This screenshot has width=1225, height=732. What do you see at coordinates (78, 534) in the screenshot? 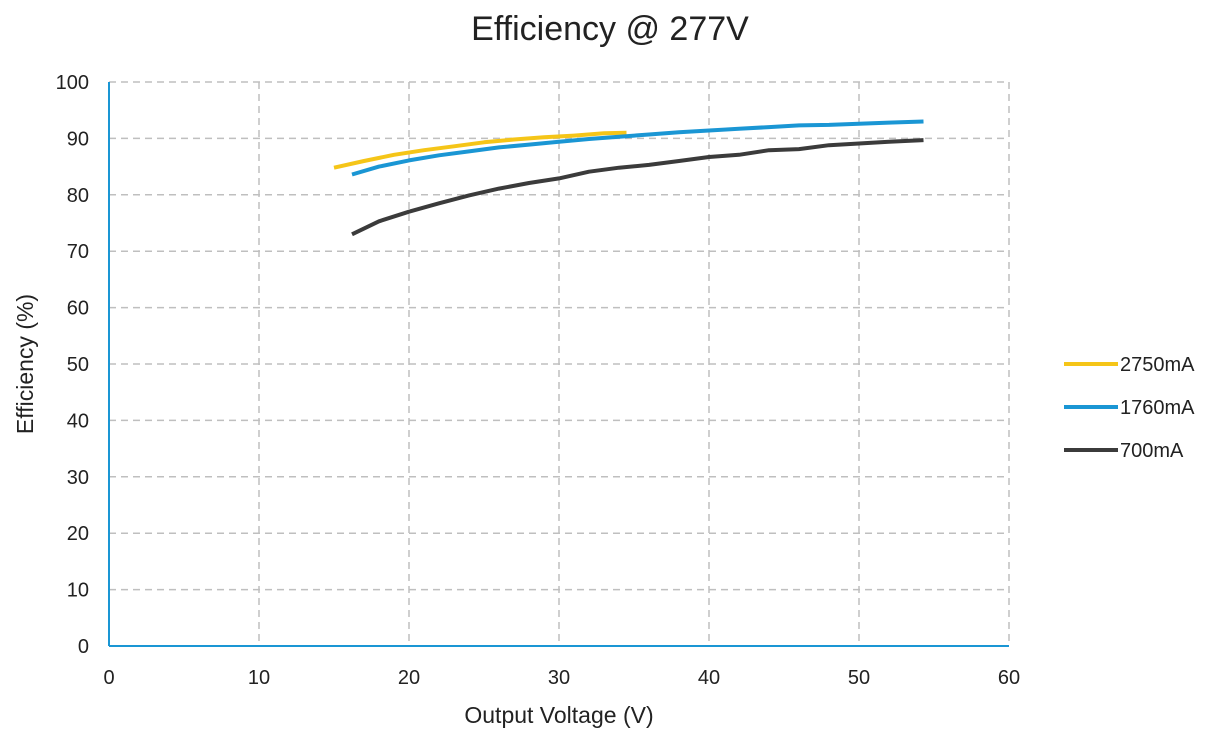
I see `y-tick-label: 20` at bounding box center [78, 534].